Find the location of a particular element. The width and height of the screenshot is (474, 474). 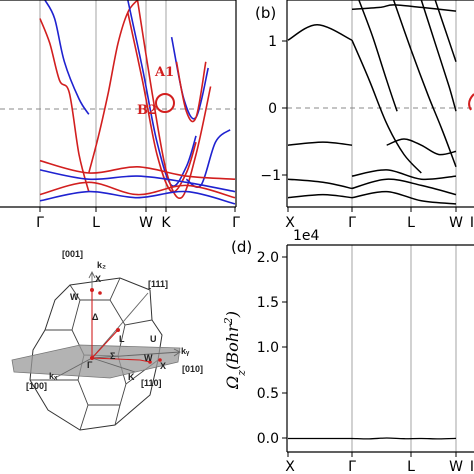

panel-a-xlabel-k: K is located at coordinates (166, 223).